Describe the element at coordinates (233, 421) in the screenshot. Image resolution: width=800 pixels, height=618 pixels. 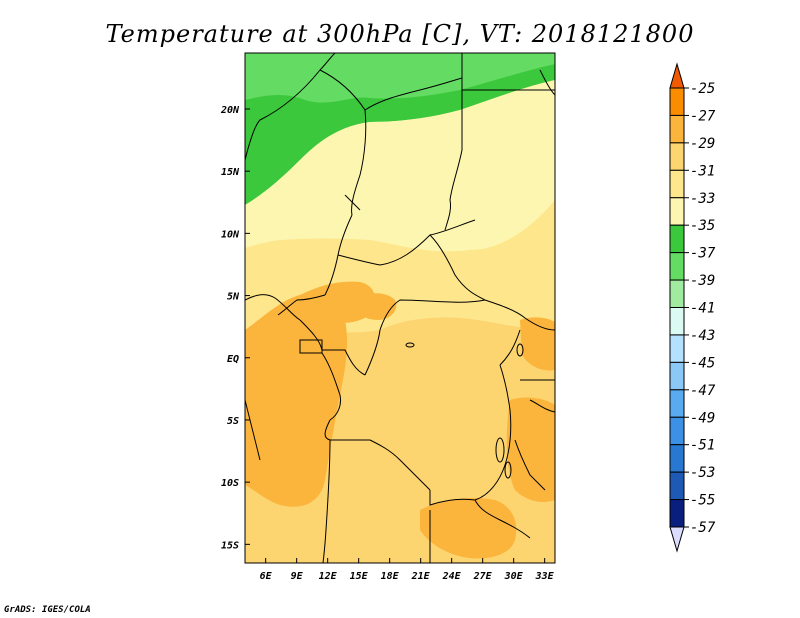
I see `y-tick-label: 5S` at that location.